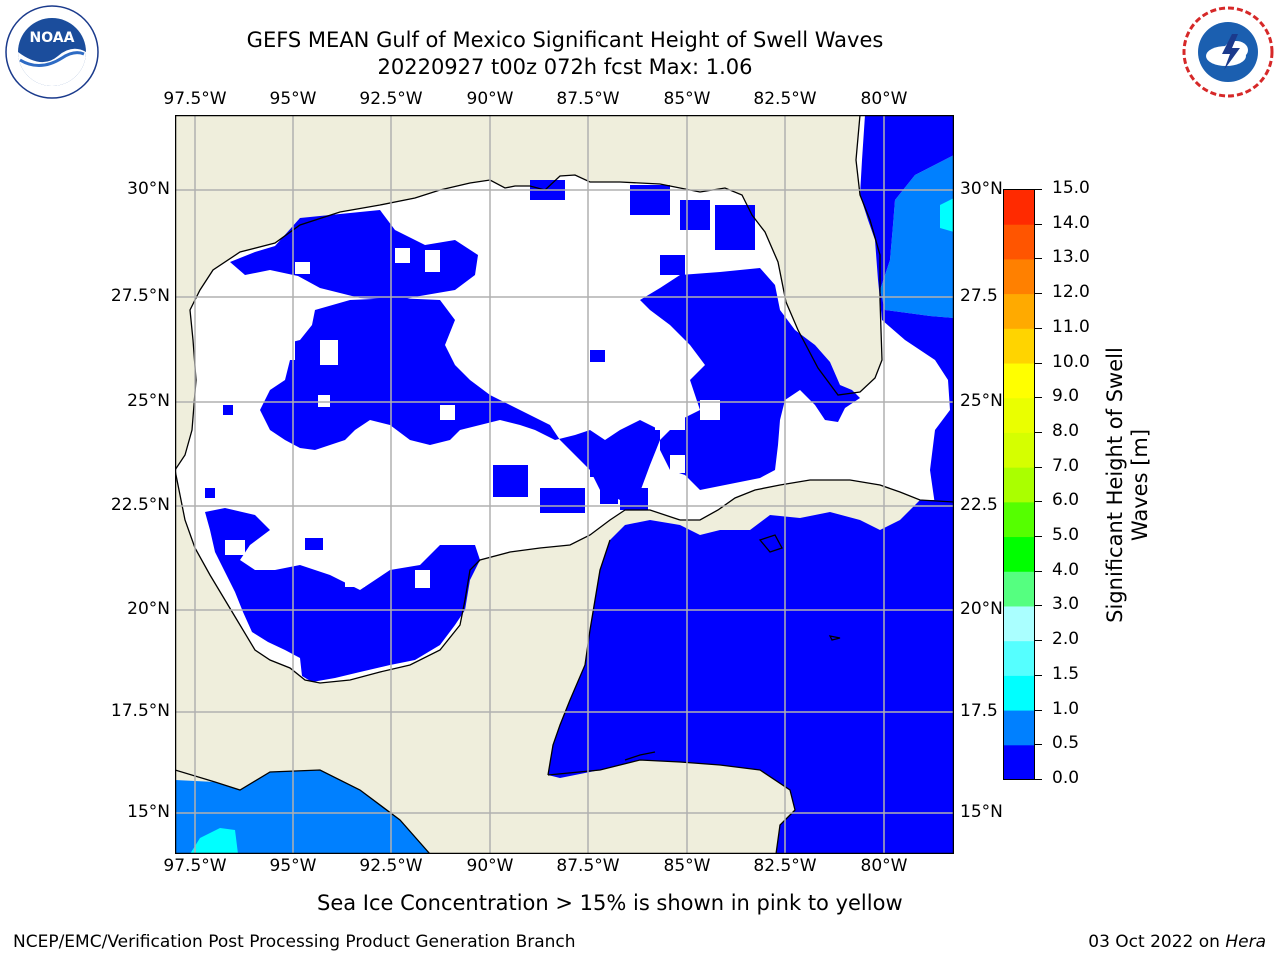  What do you see at coordinates (391, 866) in the screenshot?
I see `lon-label-bottom: 92.5°W` at bounding box center [391, 866].